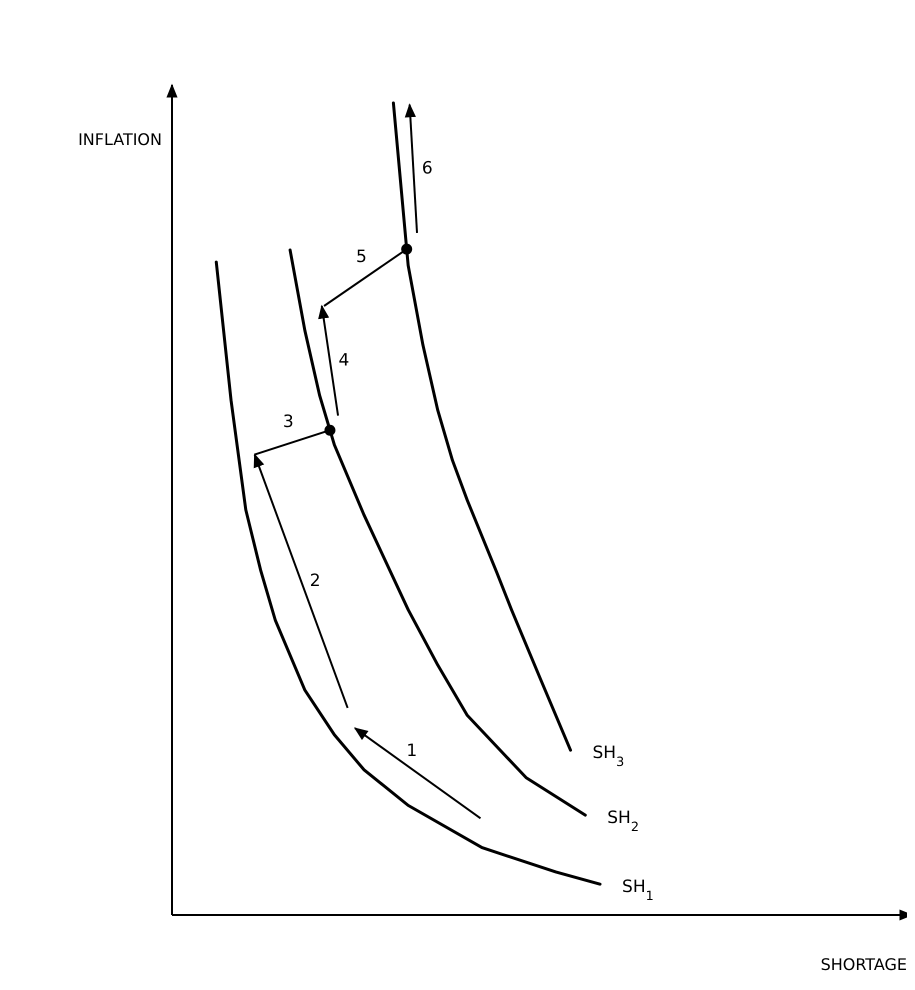  What do you see at coordinates (361, 257) in the screenshot?
I see `annotation: 5` at bounding box center [361, 257].